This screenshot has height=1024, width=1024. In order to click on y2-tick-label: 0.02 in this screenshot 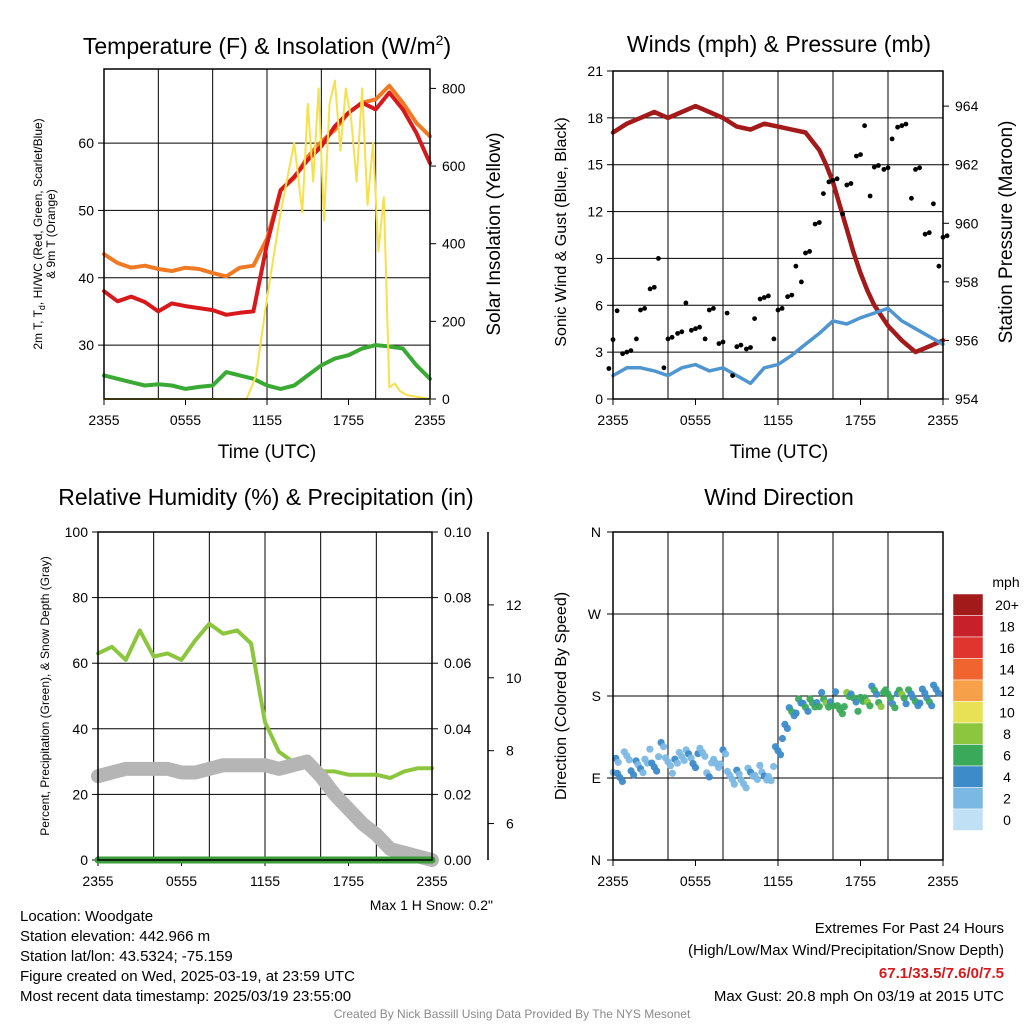, I will do `click(457, 794)`.